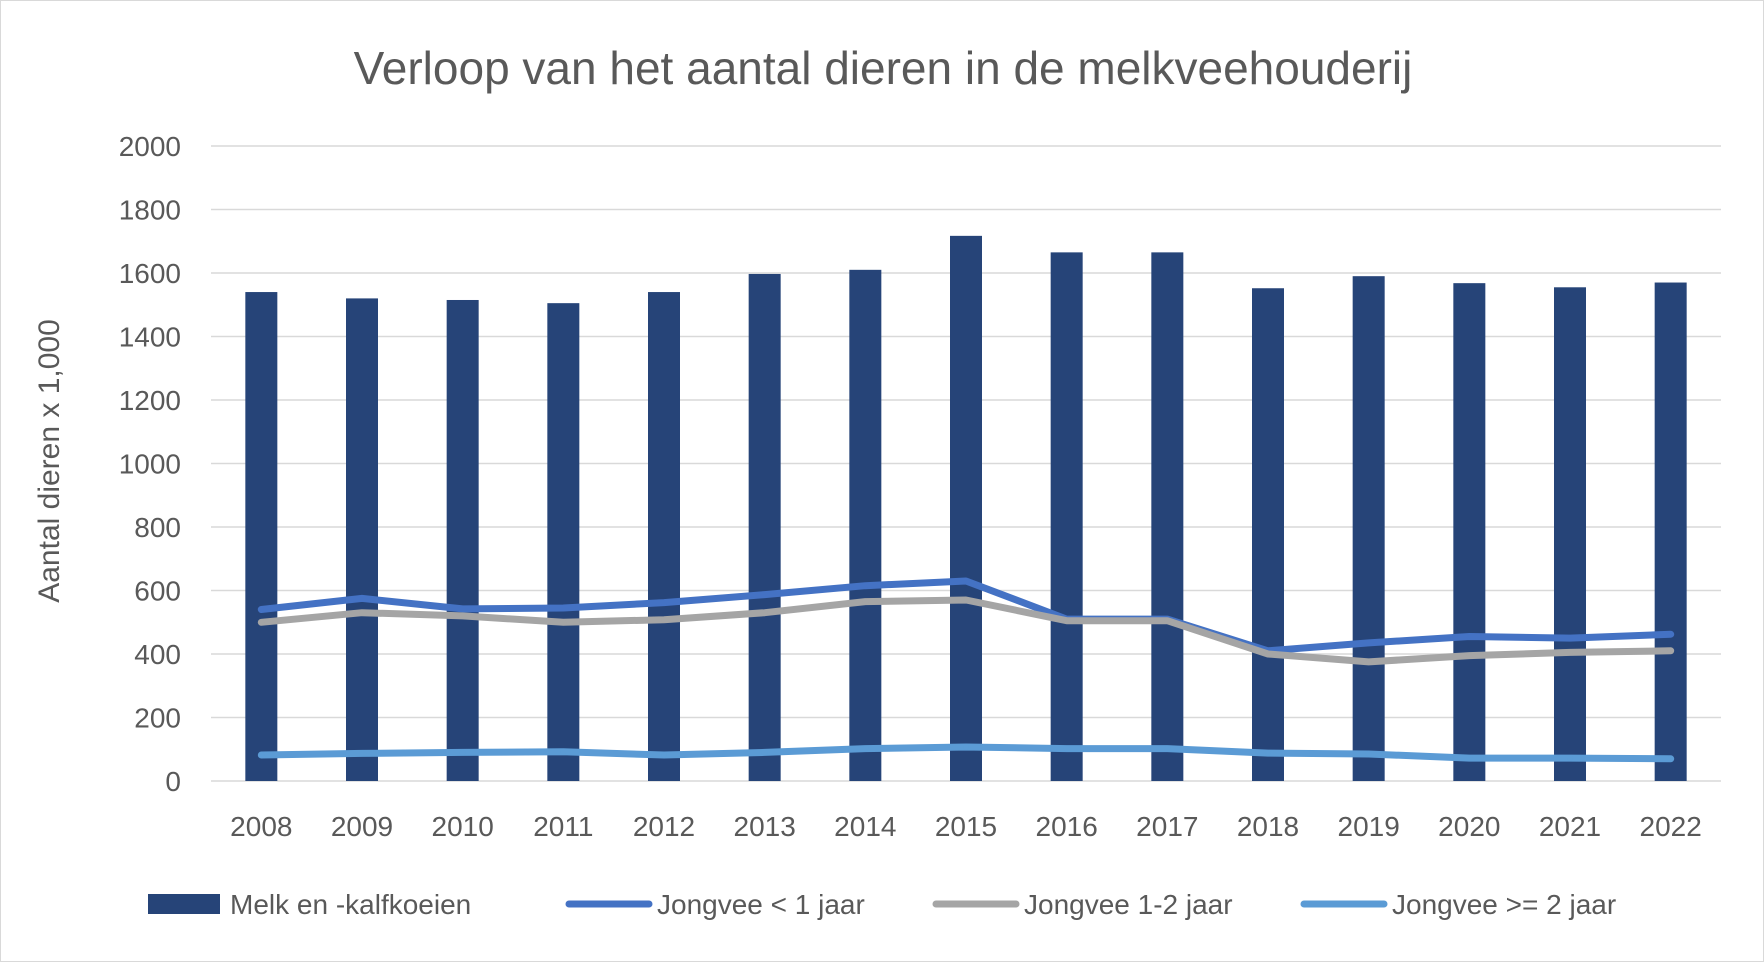 The width and height of the screenshot is (1764, 963). I want to click on x-tick-label: 2011, so click(563, 826).